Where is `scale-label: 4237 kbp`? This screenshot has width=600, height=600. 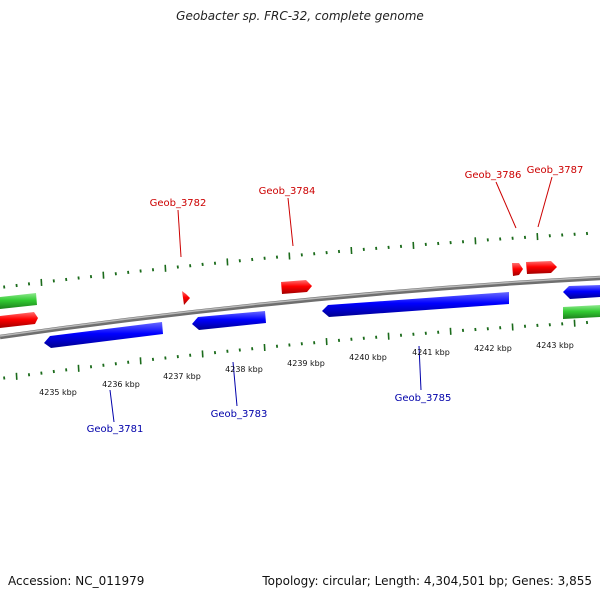
scale-label: 4237 kbp is located at coordinates (182, 376).